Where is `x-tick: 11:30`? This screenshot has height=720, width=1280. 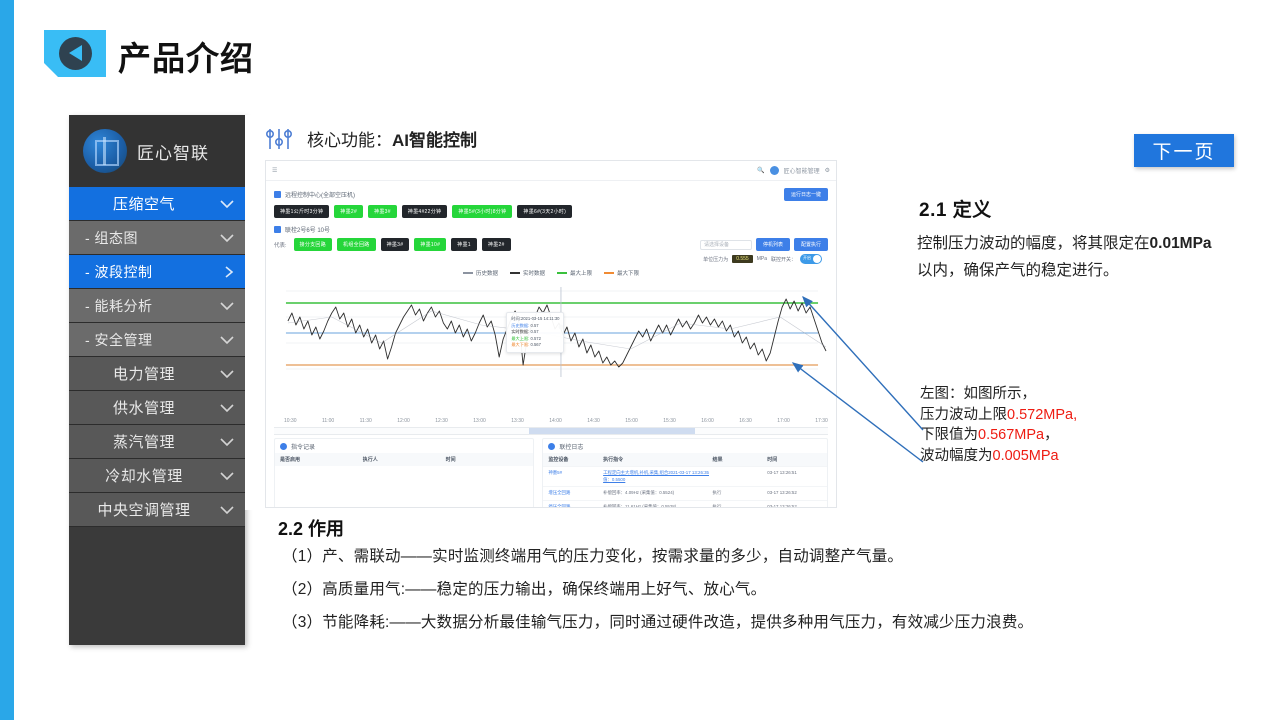
x-tick: 11:30 is located at coordinates (365, 421).